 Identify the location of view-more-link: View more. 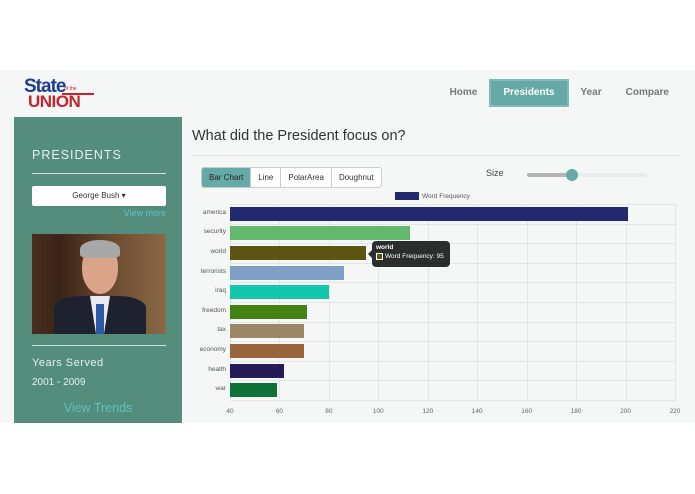
(144, 213).